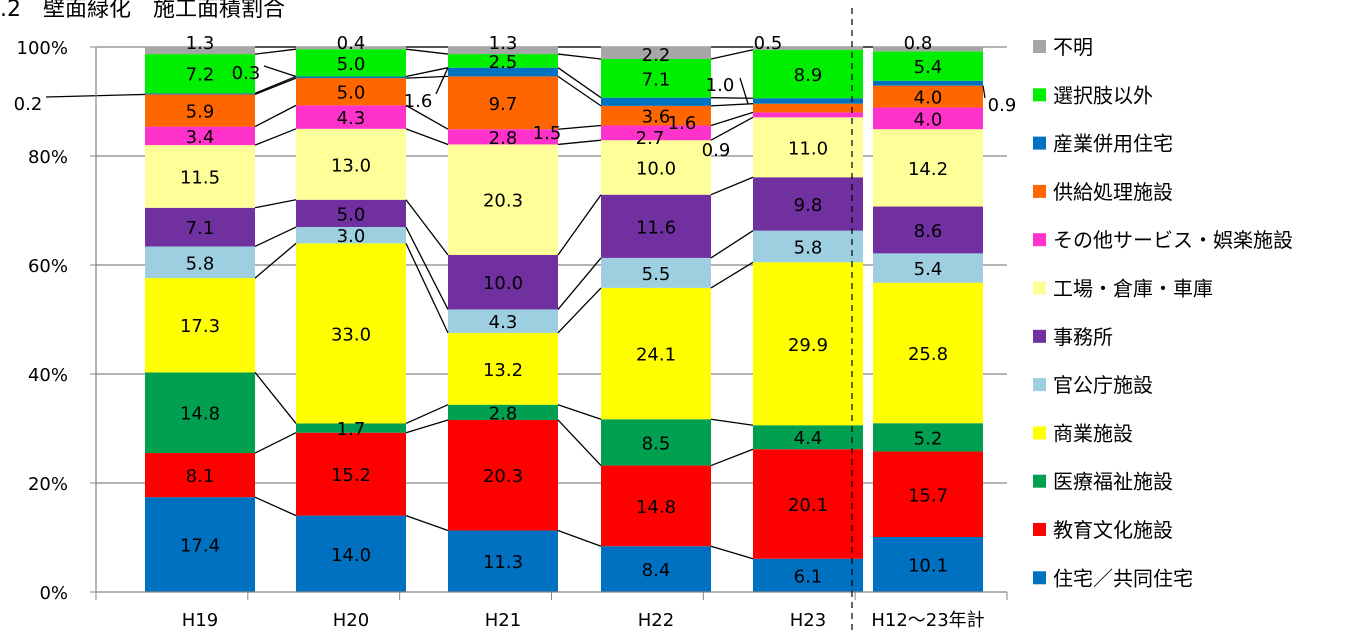 Image resolution: width=1372 pixels, height=636 pixels. I want to click on data-label: 13.0, so click(351, 165).